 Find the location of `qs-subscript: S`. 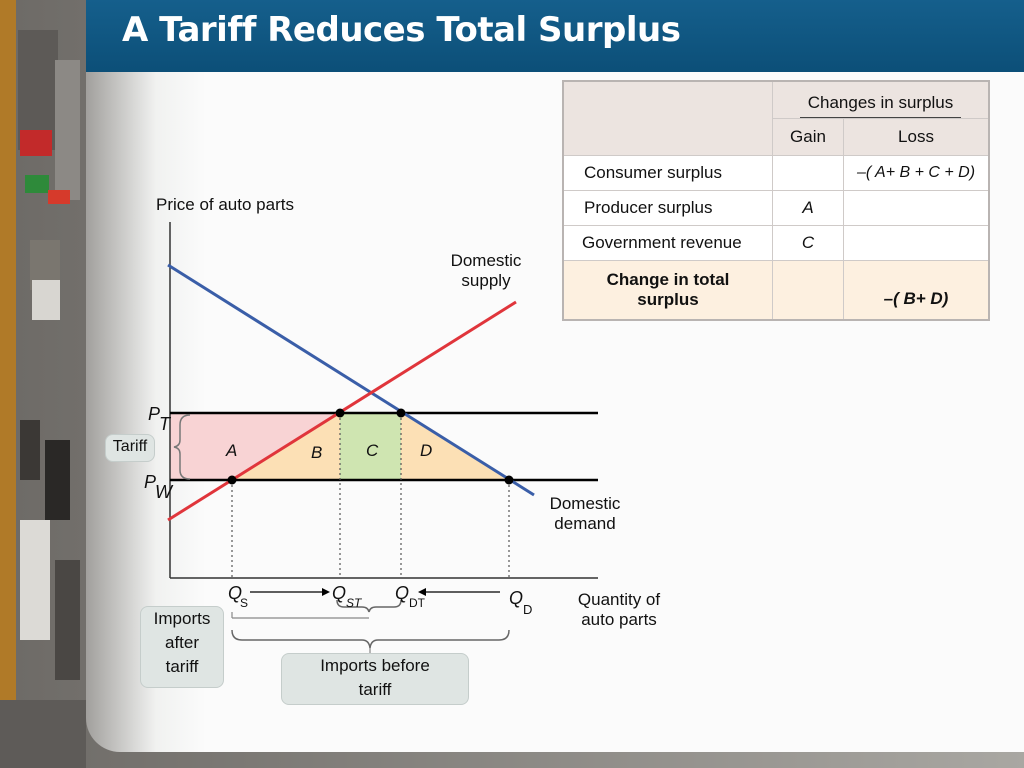

qs-subscript: S is located at coordinates (244, 603).